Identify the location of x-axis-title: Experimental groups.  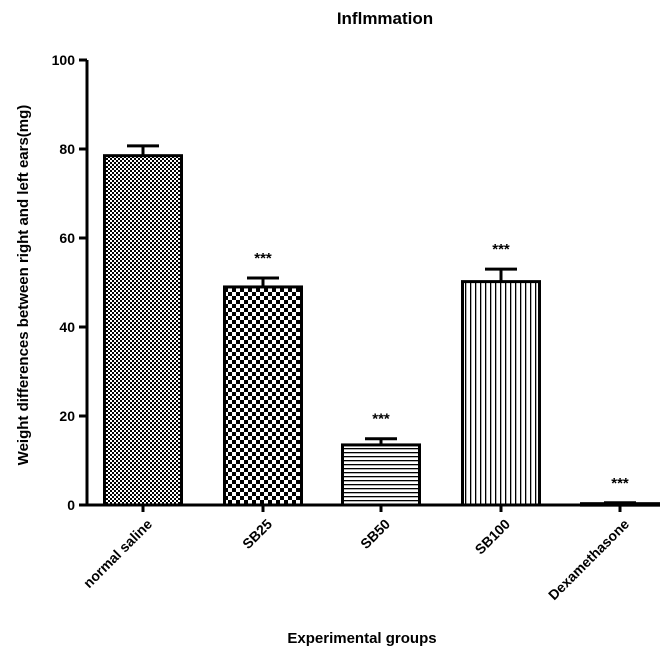
(361, 638).